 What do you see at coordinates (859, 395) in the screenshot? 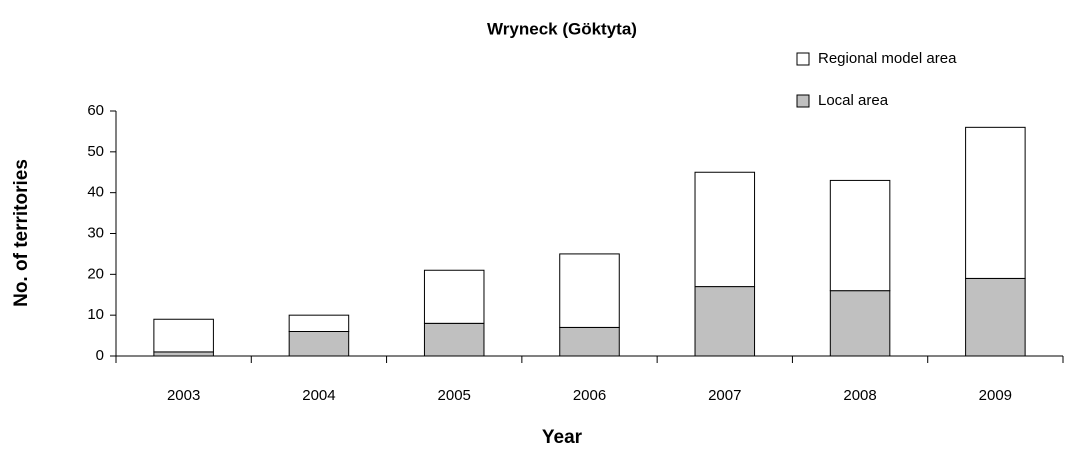
I see `x-tick-label: 2008` at bounding box center [859, 395].